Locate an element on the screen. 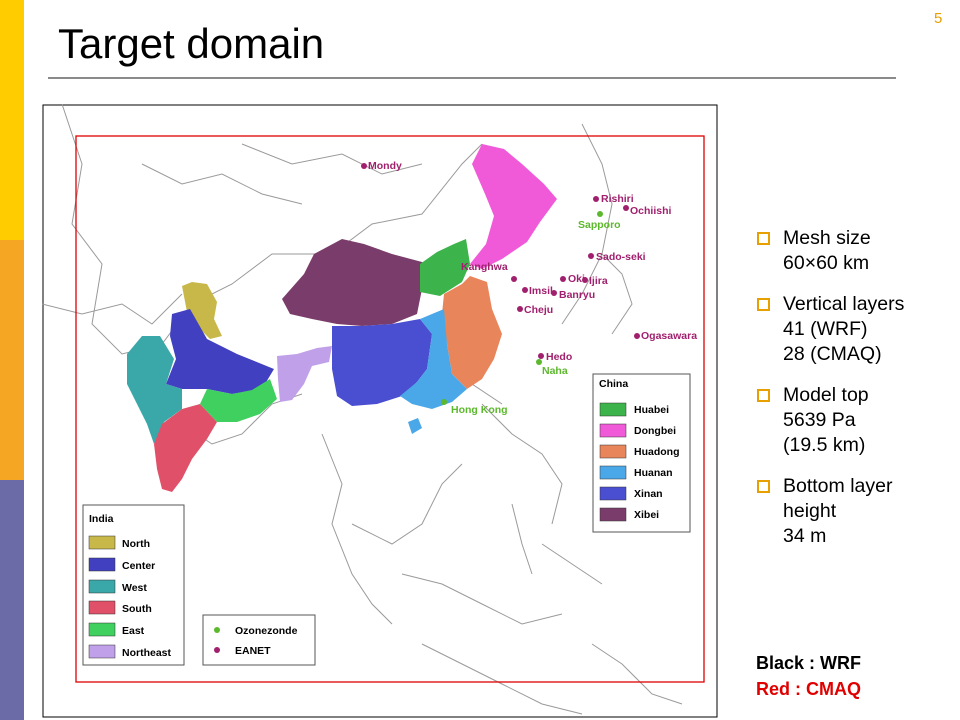 This screenshot has height=720, width=960. eanet-stations is located at coordinates (500, 261).